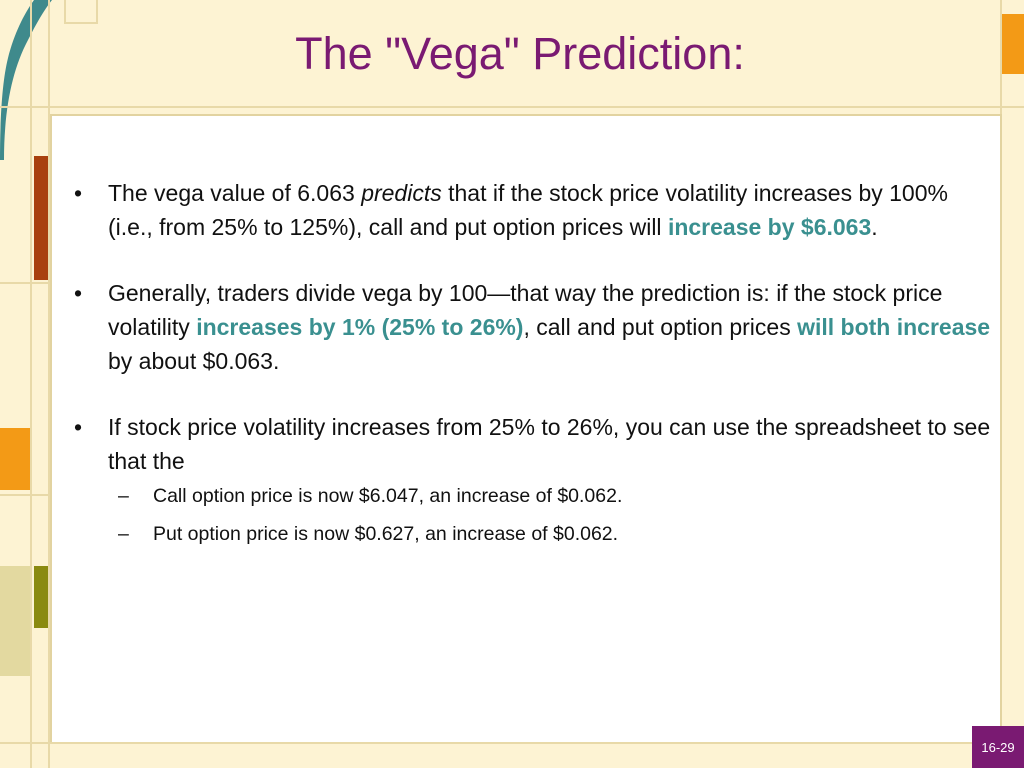 This screenshot has height=768, width=1024. Describe the element at coordinates (1012, 44) in the screenshot. I see `decor-orange-block-right` at that location.